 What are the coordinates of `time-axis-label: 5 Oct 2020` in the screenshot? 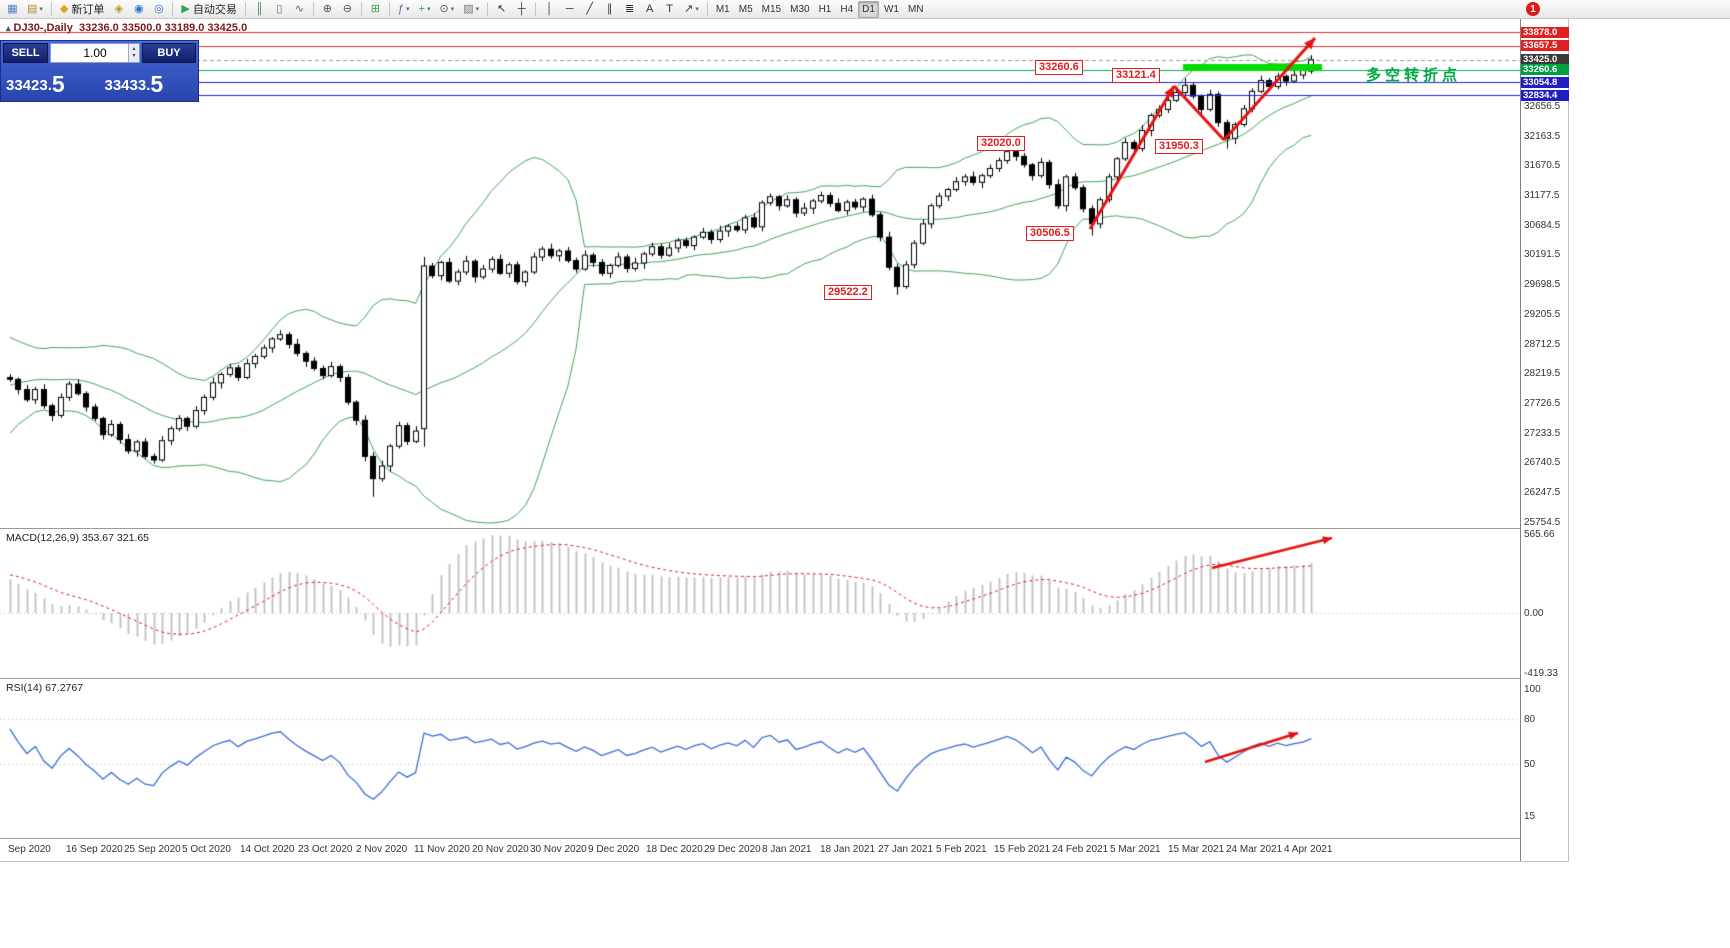 It's located at (206, 849).